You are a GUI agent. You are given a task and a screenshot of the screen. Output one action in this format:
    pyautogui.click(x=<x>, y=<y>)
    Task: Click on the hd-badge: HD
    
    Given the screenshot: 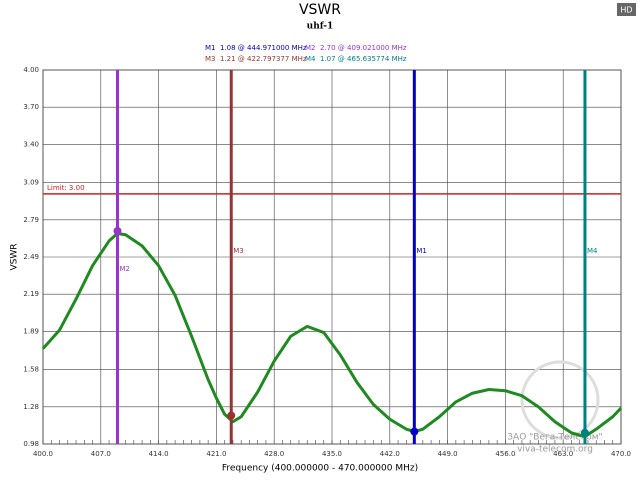 What is the action you would take?
    pyautogui.click(x=626, y=10)
    